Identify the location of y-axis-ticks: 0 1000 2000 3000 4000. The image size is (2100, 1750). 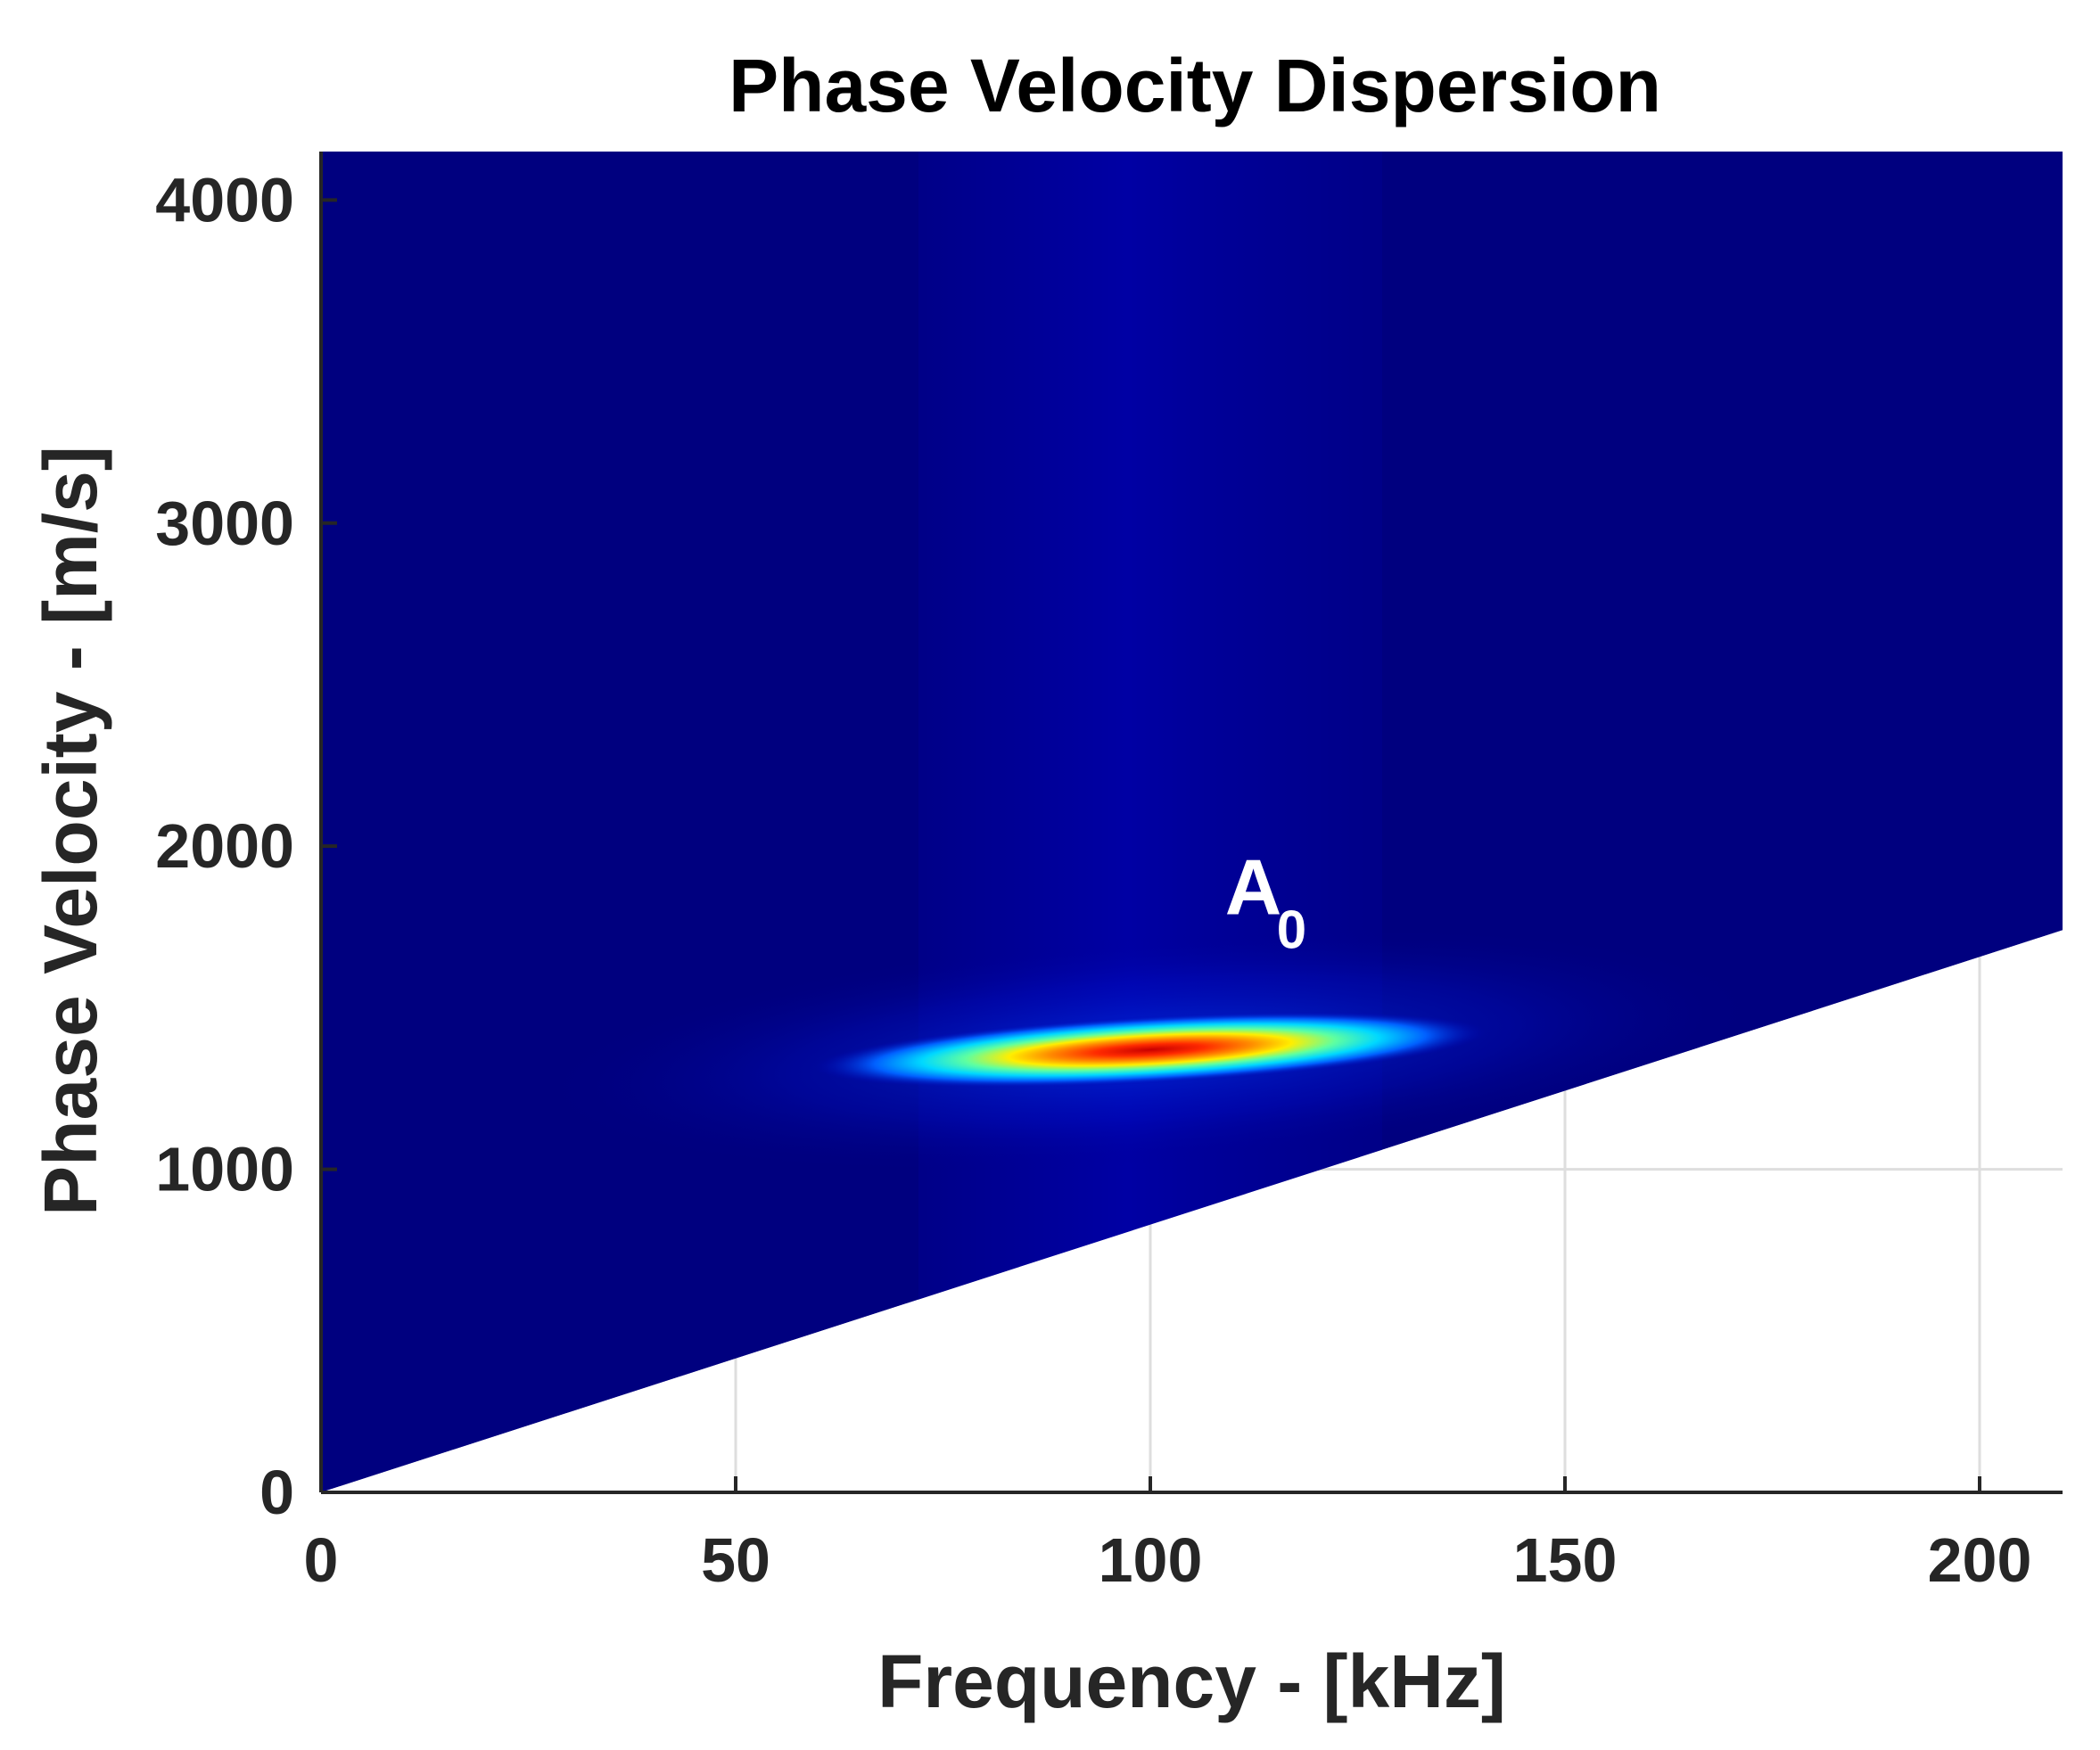
(246, 846).